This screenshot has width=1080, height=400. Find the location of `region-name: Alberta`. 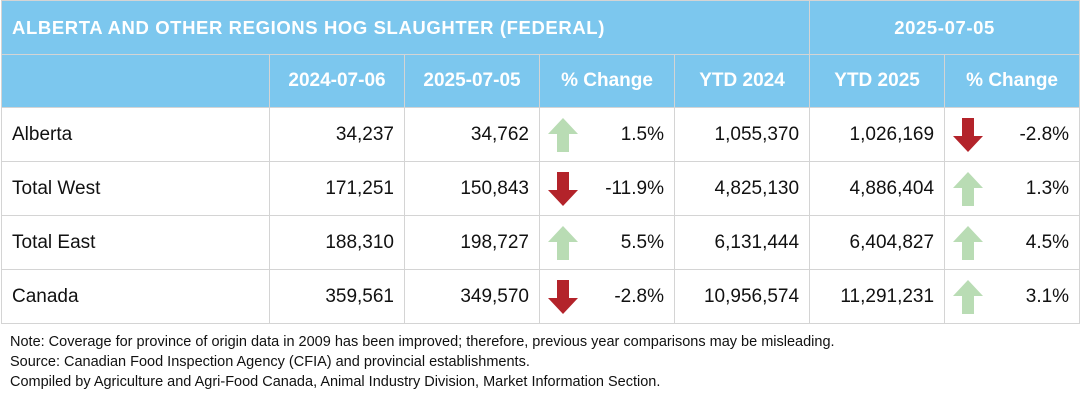

region-name: Alberta is located at coordinates (135, 134).